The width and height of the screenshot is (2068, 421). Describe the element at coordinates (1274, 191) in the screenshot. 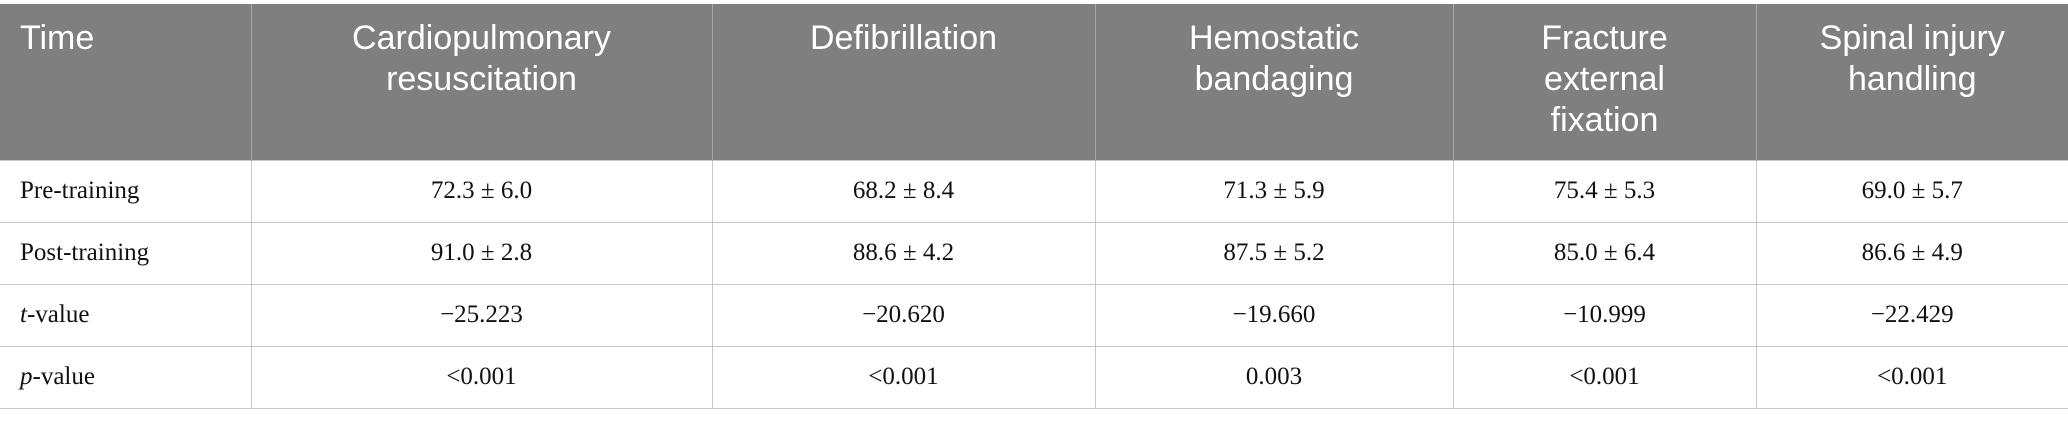

I see `data-cell: 71.3 ± 5.9` at that location.